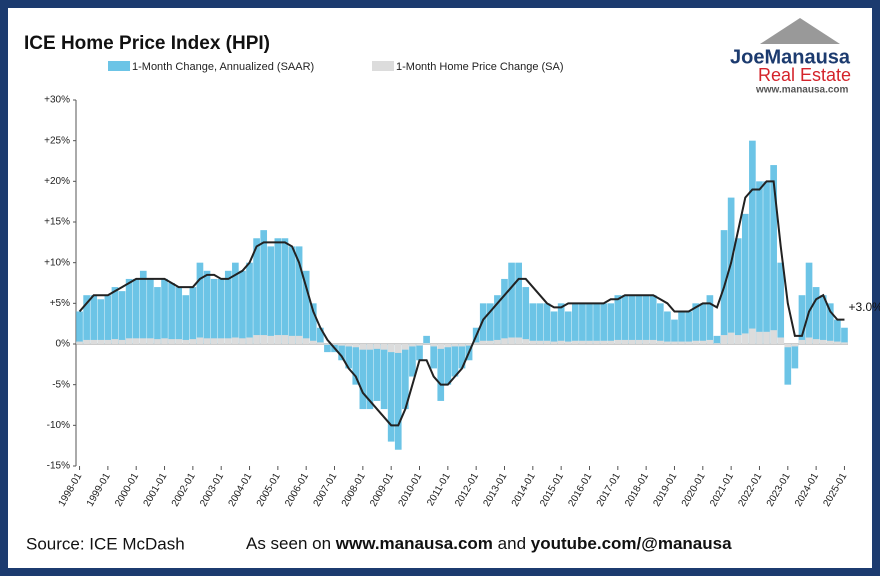 The image size is (880, 576). Describe the element at coordinates (61, 384) in the screenshot. I see `y-tick-label: -5%` at that location.